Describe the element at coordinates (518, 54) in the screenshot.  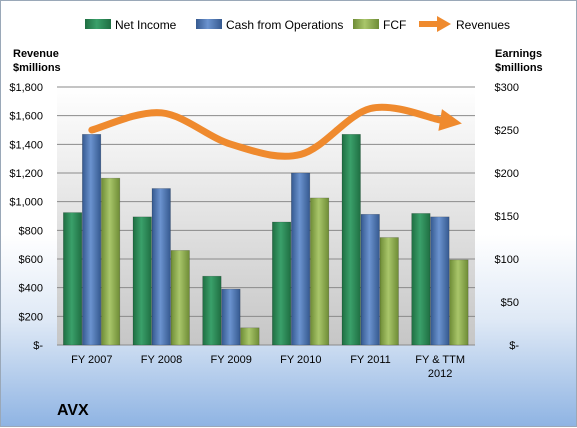
I see `right-axis-title-line1: Earnings` at that location.